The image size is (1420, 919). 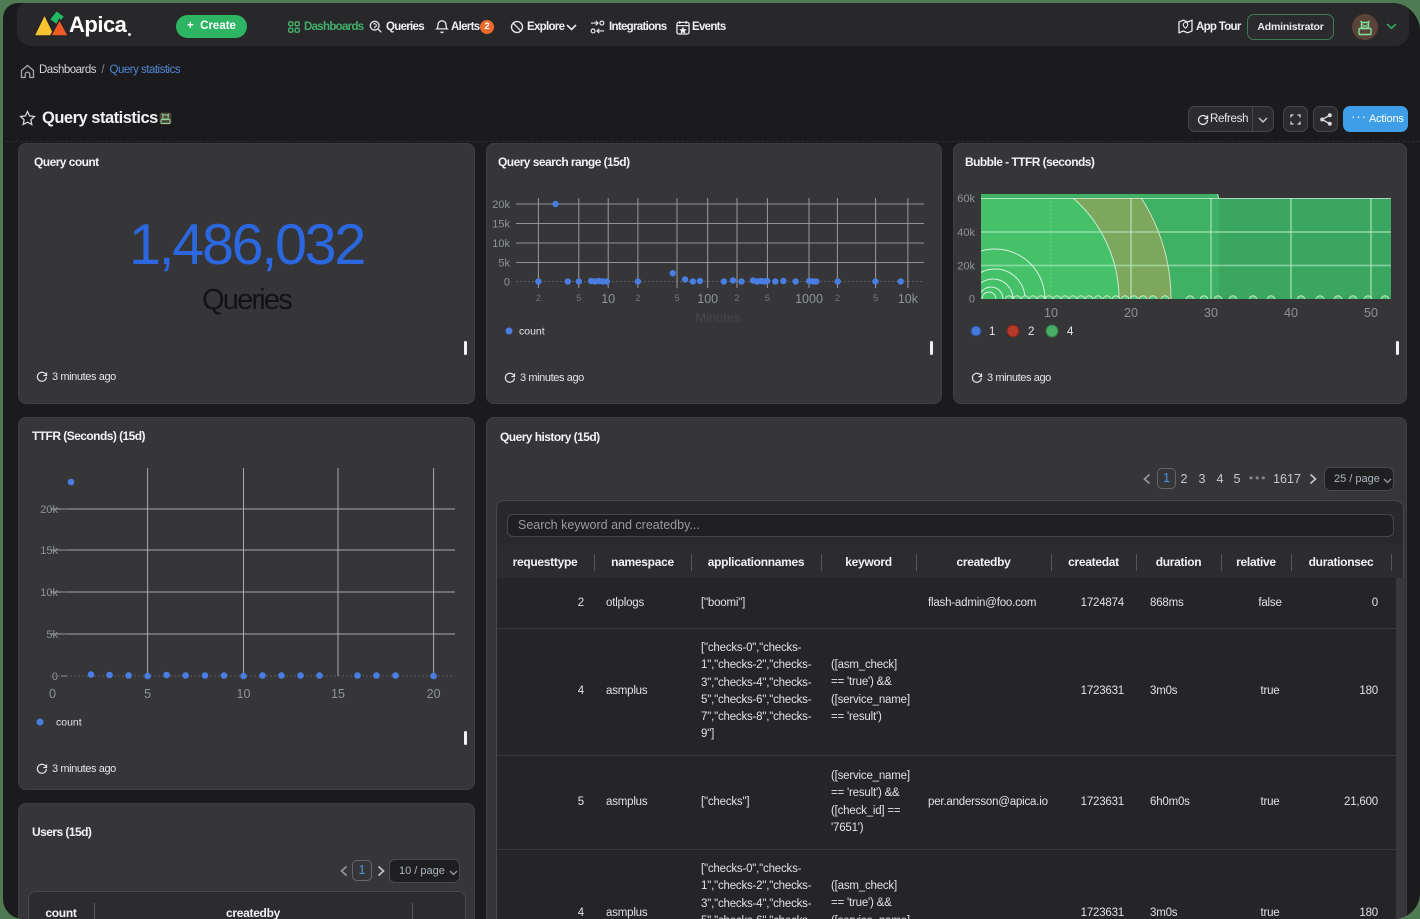 What do you see at coordinates (338, 694) in the screenshot?
I see `svg-text: 15` at bounding box center [338, 694].